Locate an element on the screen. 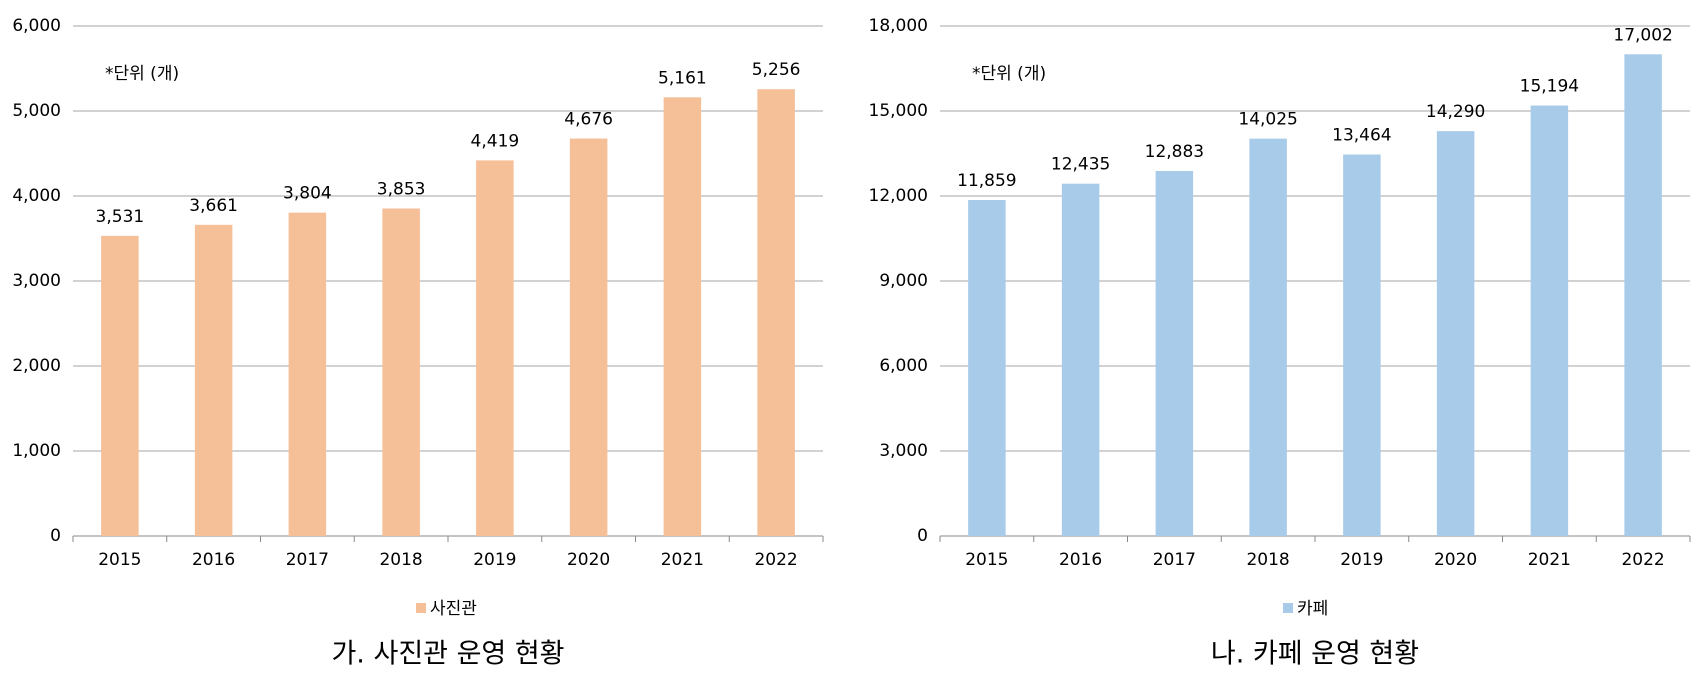  value-label: 4,419 is located at coordinates (495, 141).